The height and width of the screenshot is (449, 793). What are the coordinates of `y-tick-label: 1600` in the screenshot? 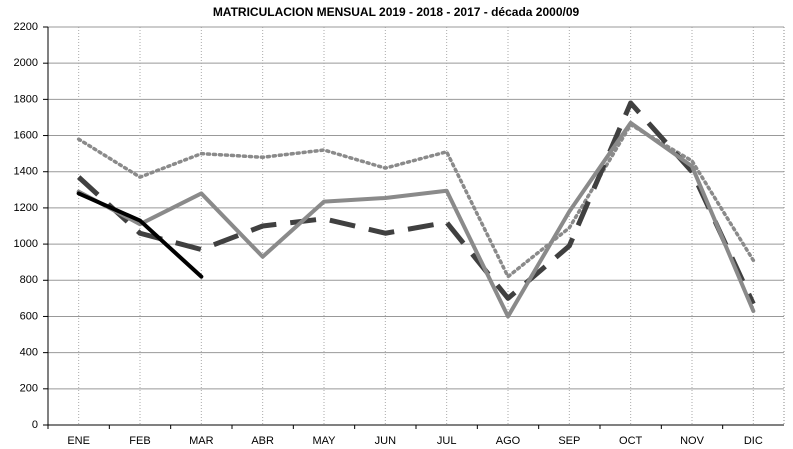 It's located at (26, 135).